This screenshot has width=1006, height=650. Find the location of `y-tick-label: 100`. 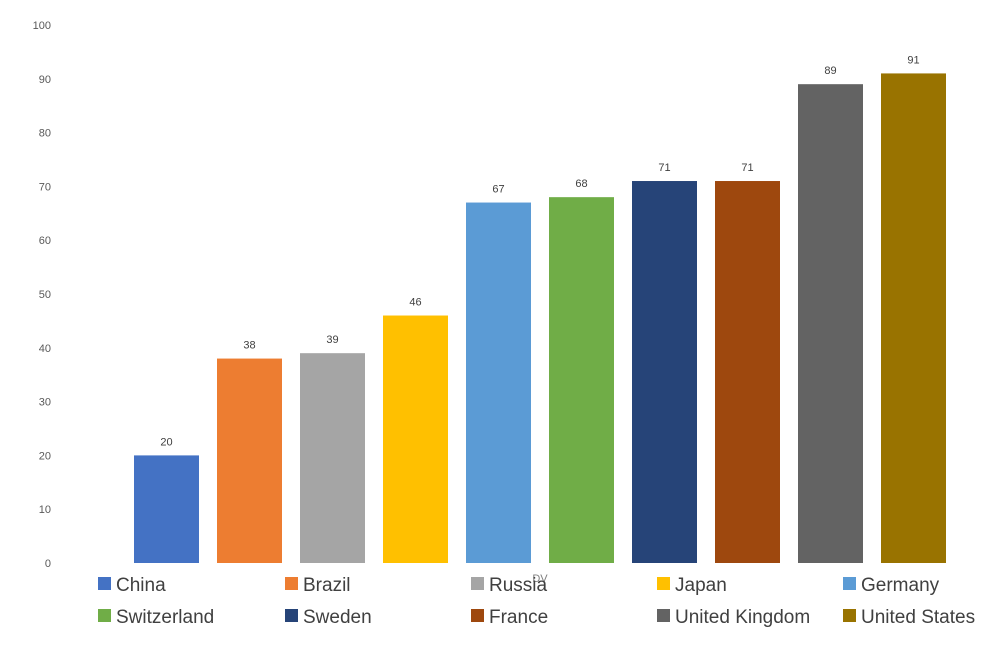

y-tick-label: 100 is located at coordinates (42, 26).